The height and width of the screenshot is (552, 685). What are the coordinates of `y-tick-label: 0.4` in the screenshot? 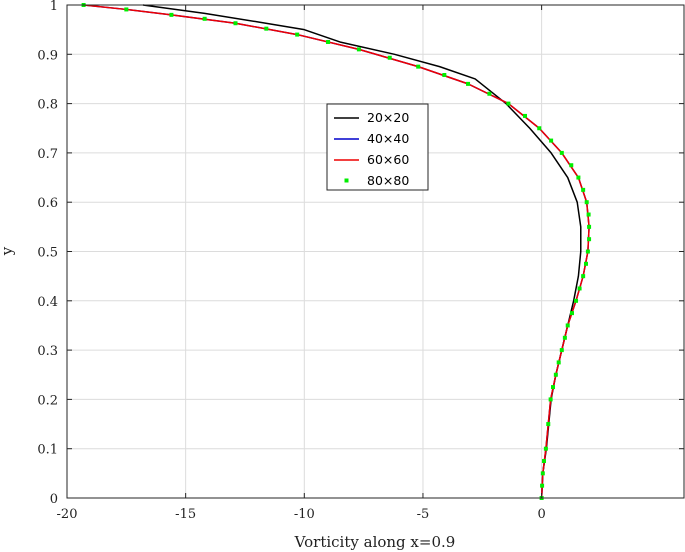 It's located at (47, 302).